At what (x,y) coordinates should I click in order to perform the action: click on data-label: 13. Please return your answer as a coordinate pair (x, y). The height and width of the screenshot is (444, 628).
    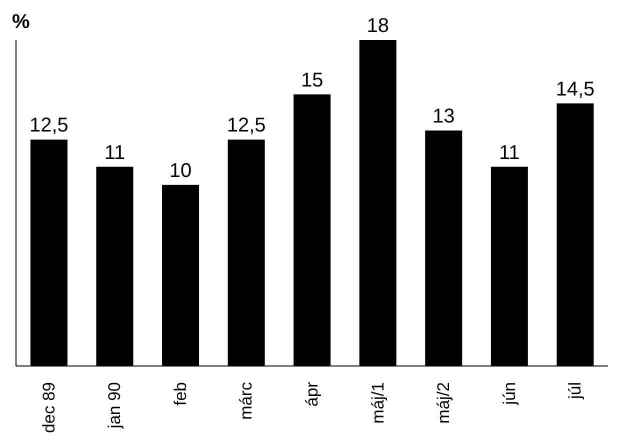
    Looking at the image, I should click on (443, 117).